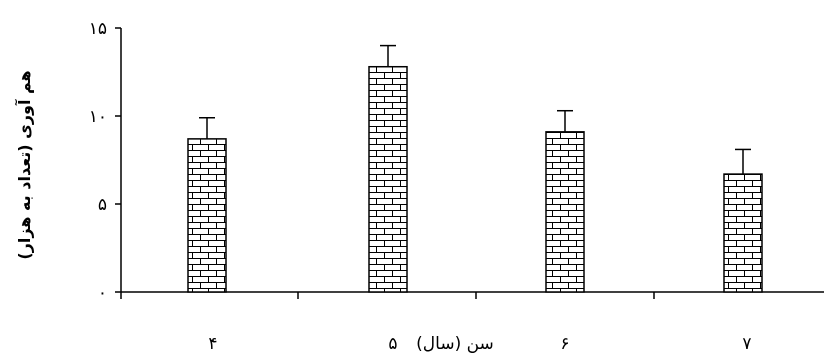 The image size is (824, 356). Describe the element at coordinates (392, 344) in the screenshot. I see `x-tick-label: ۵` at that location.